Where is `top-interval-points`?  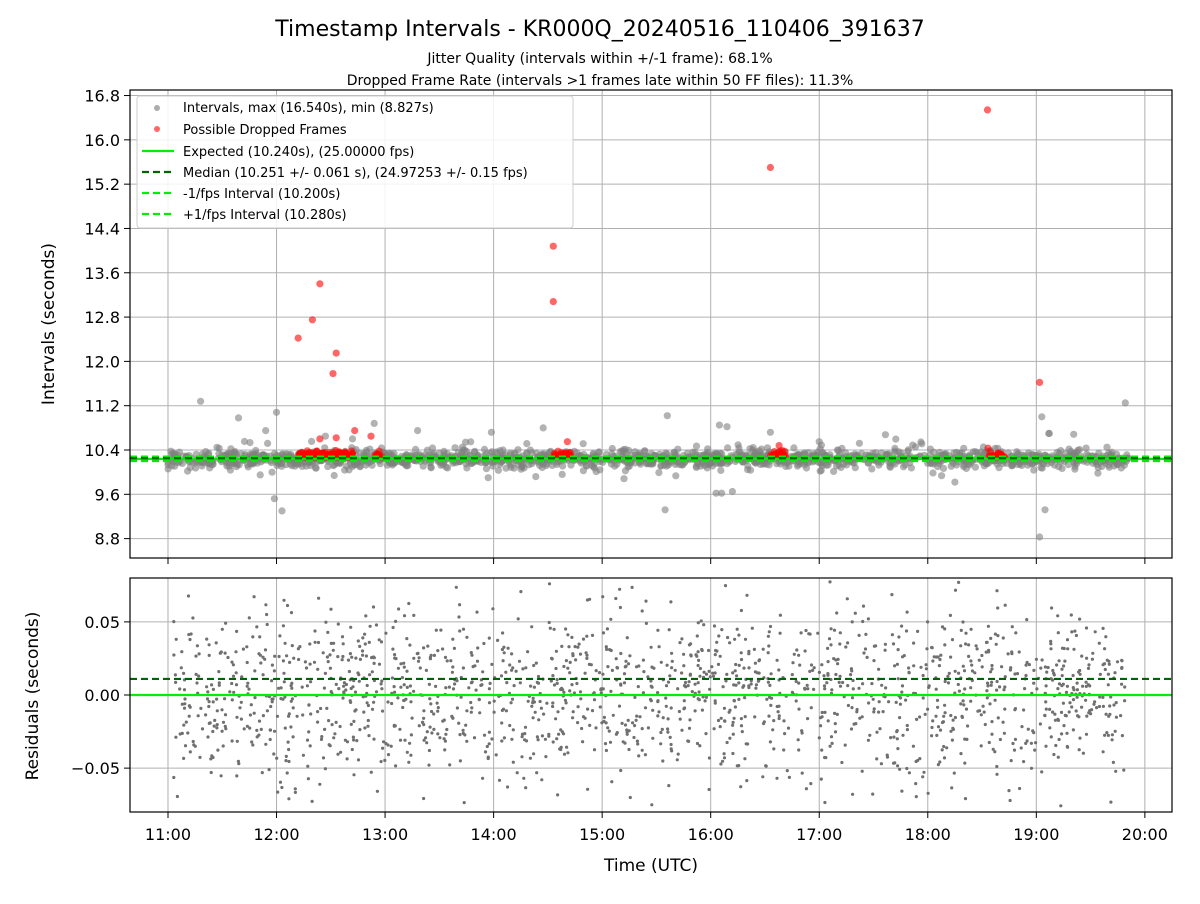 top-interval-points is located at coordinates (648, 469).